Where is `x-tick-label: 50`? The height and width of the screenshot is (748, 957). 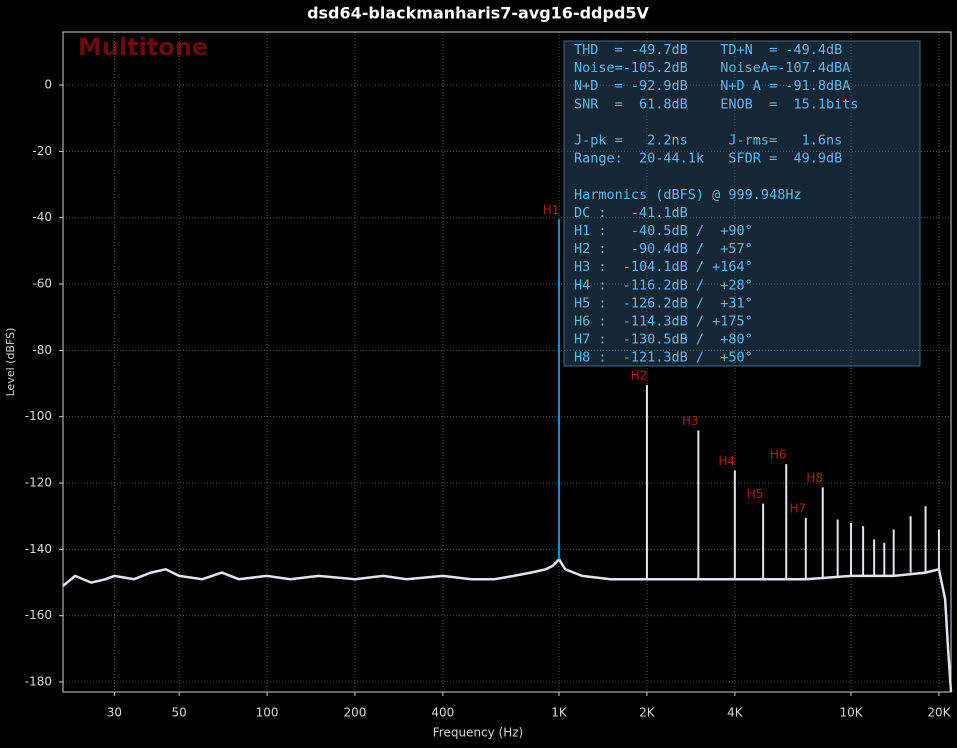 x-tick-label: 50 is located at coordinates (179, 713).